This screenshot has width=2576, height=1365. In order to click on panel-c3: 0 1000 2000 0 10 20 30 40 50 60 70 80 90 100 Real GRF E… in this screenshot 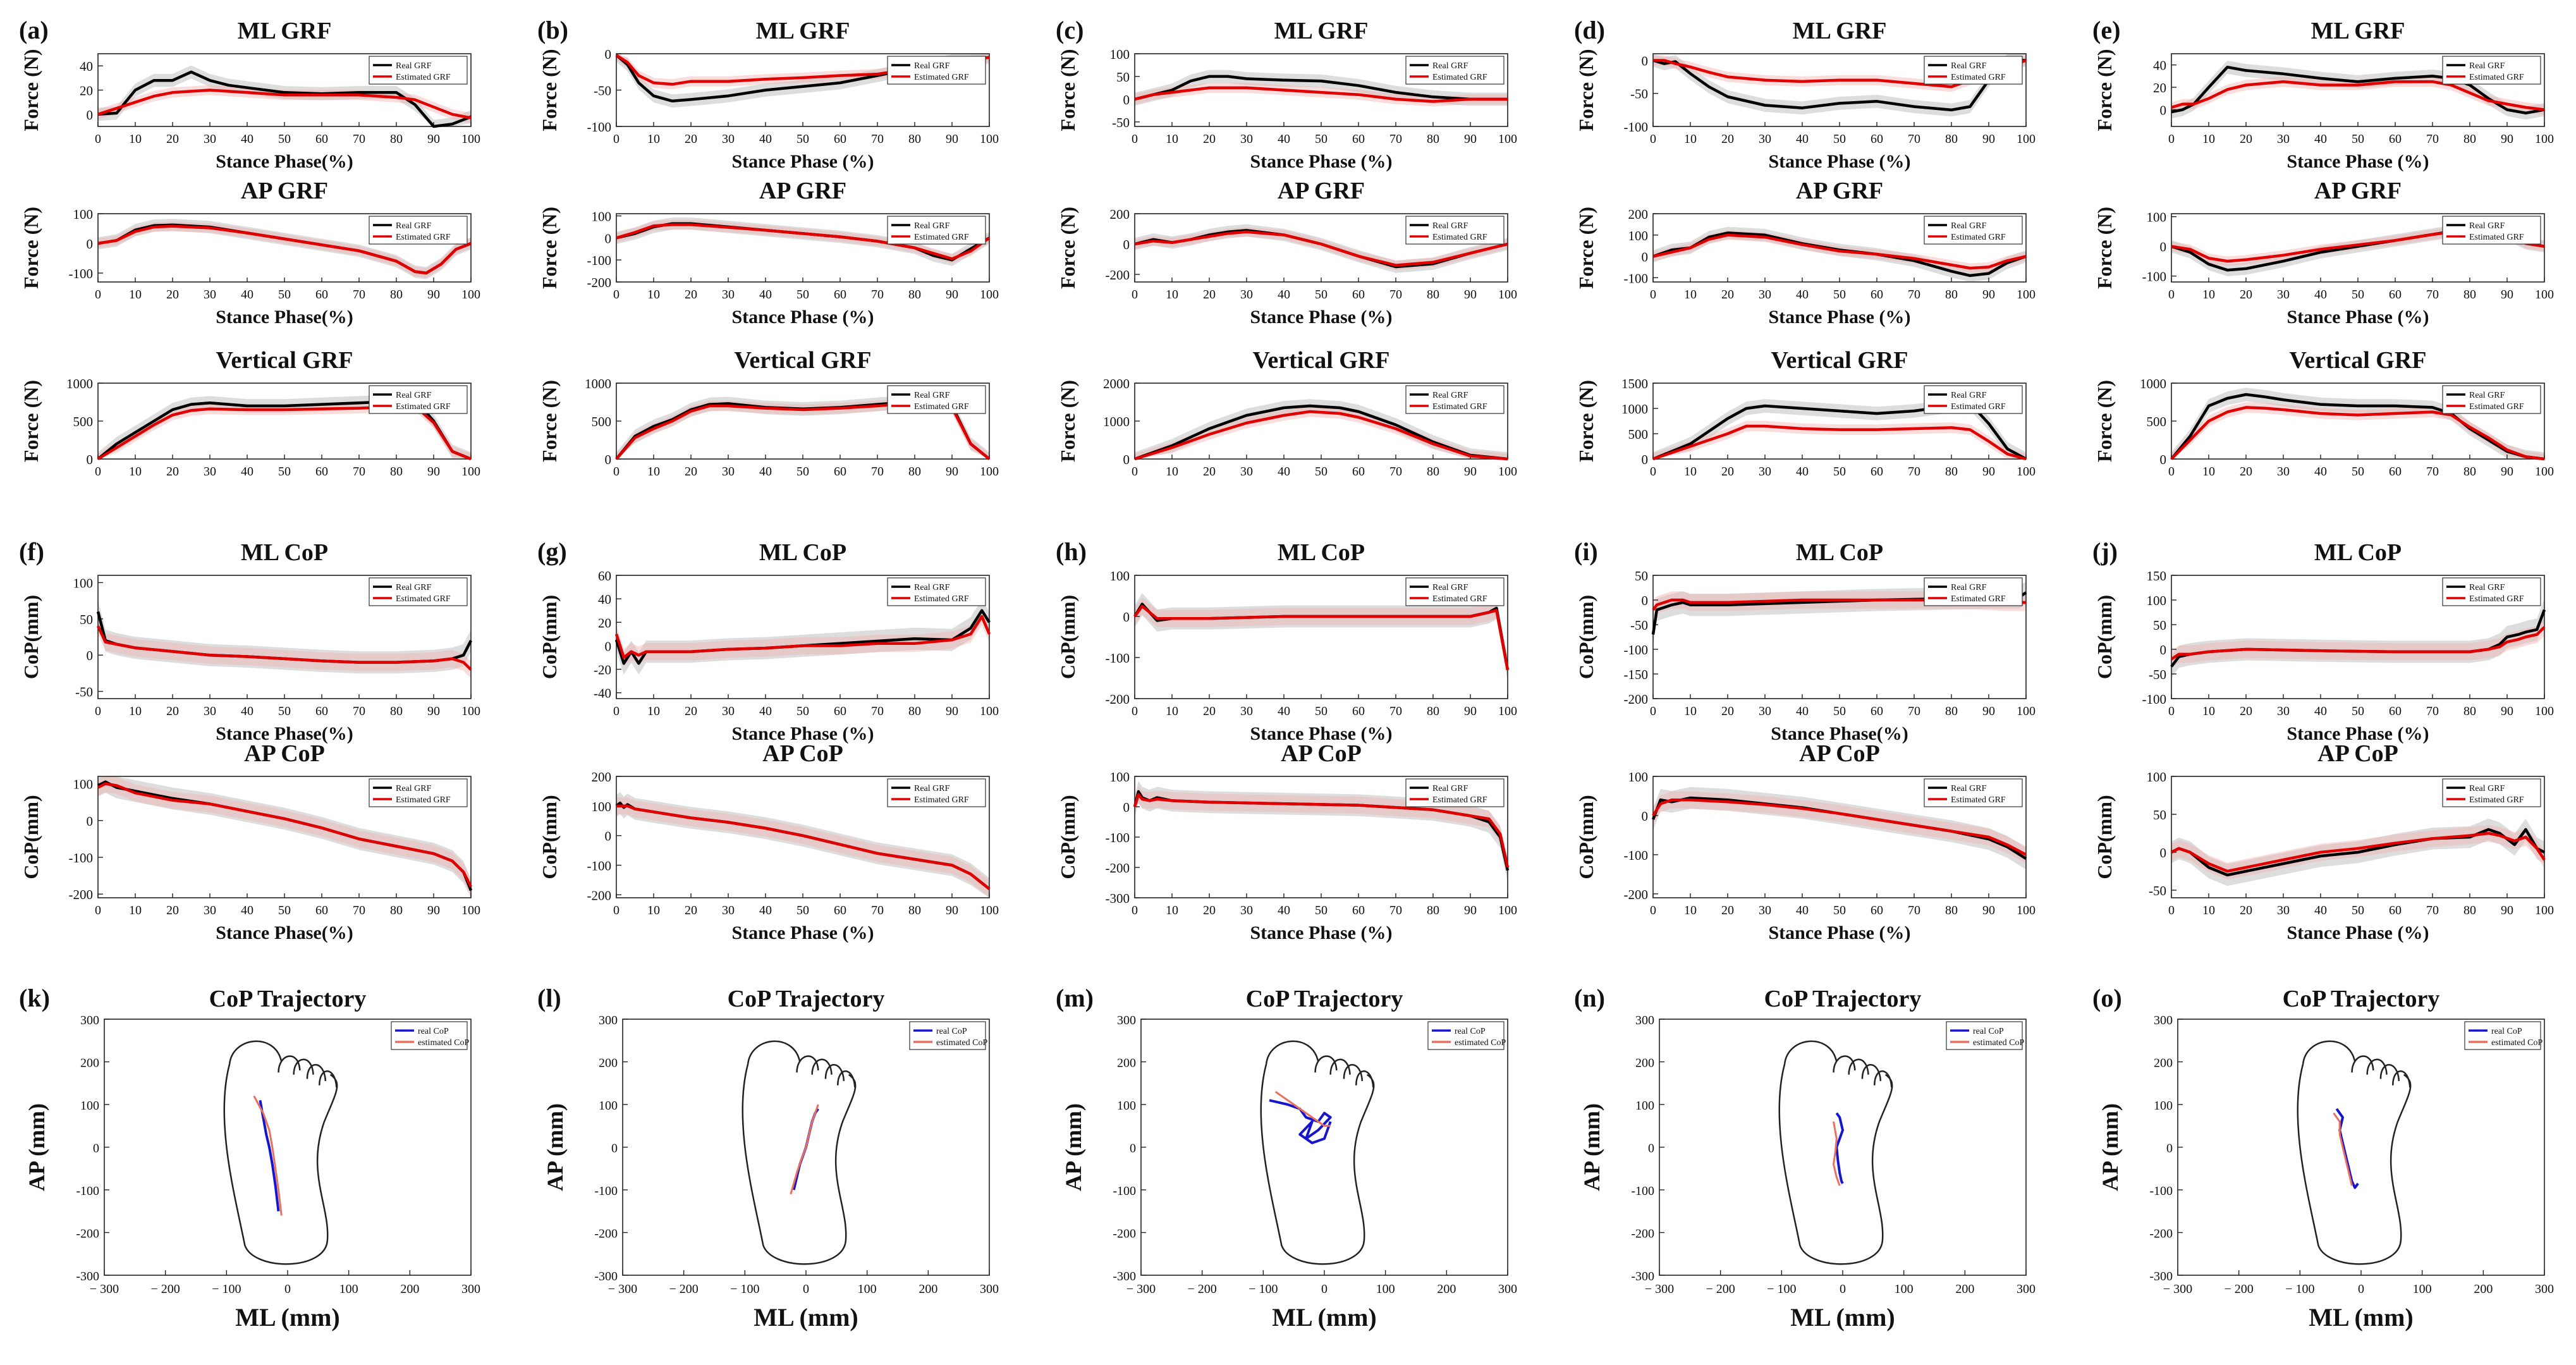, I will do `click(1286, 413)`.